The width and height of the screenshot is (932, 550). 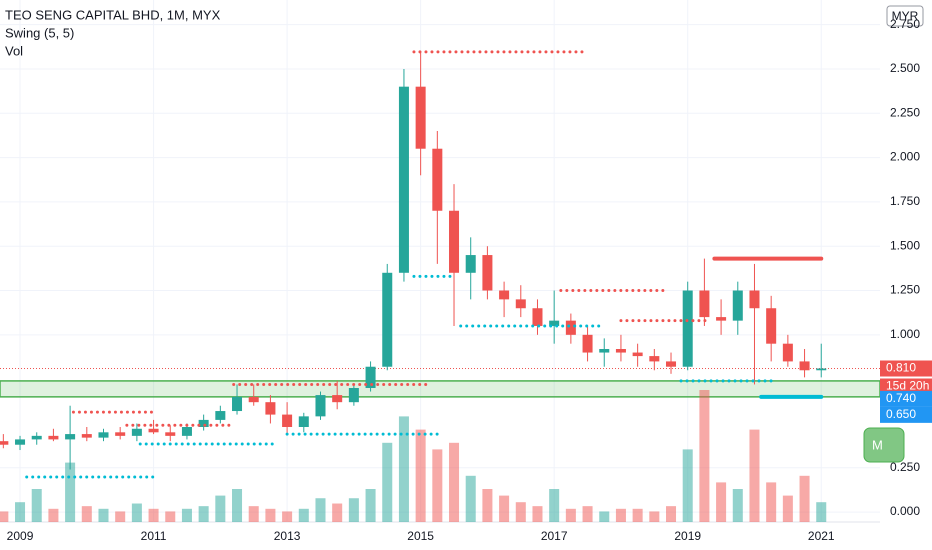 I want to click on price-tag-label: 0.740, so click(x=901, y=398).